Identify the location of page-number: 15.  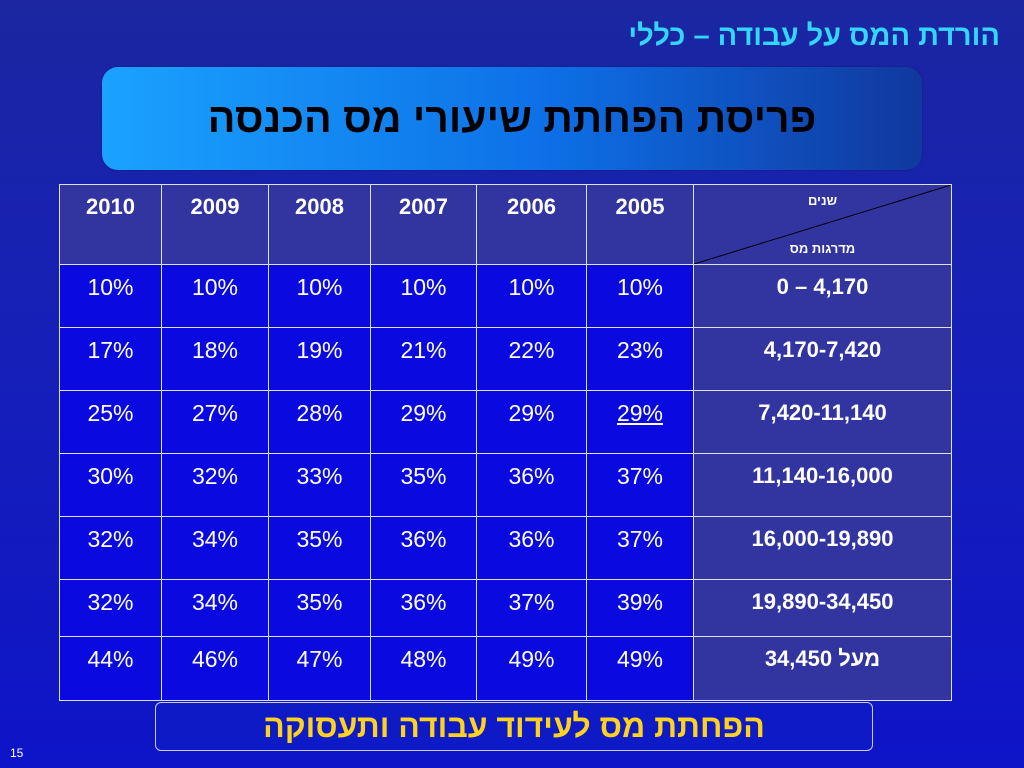
(17, 753).